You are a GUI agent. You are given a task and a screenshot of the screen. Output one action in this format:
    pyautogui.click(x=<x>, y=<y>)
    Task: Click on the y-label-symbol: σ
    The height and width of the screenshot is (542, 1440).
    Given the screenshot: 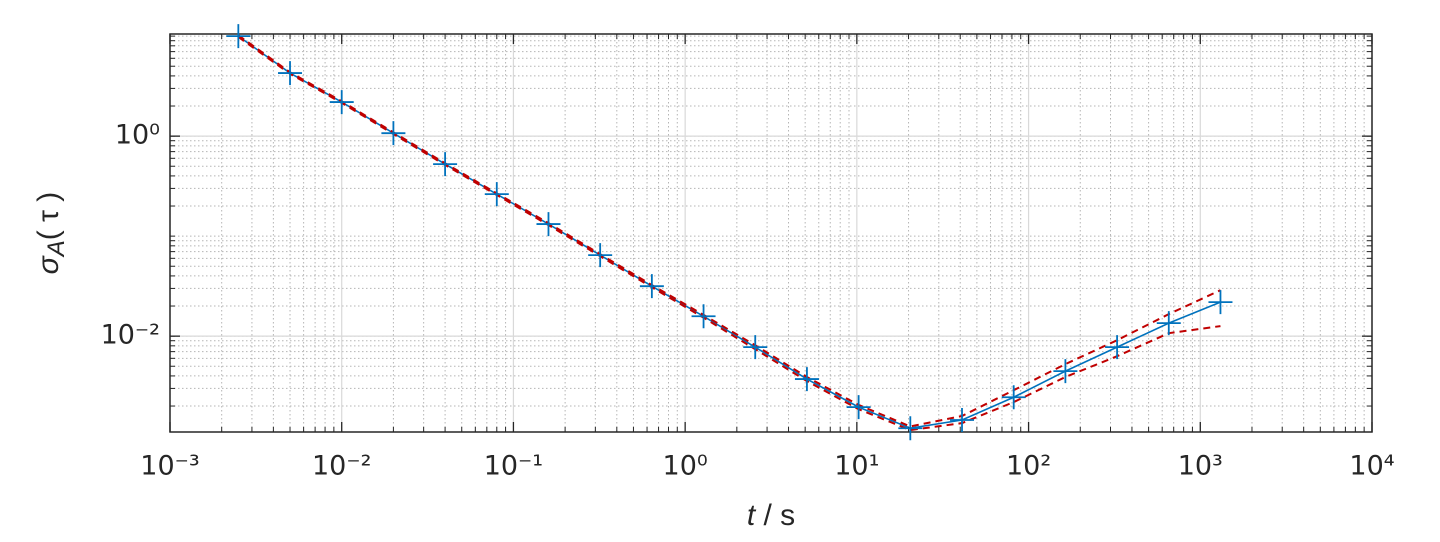 What is the action you would take?
    pyautogui.click(x=48, y=264)
    